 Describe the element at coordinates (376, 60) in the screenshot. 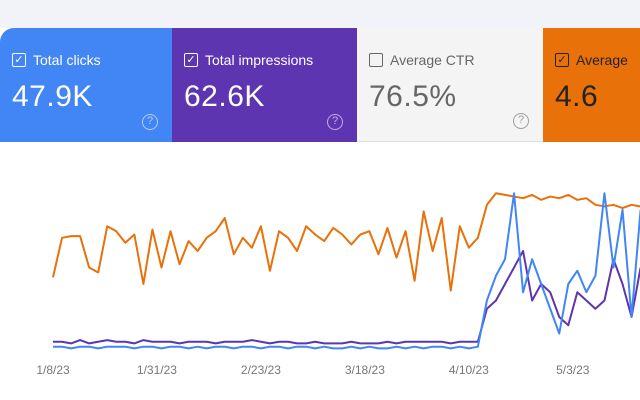

I see `checkbox-unchecked-icon` at that location.